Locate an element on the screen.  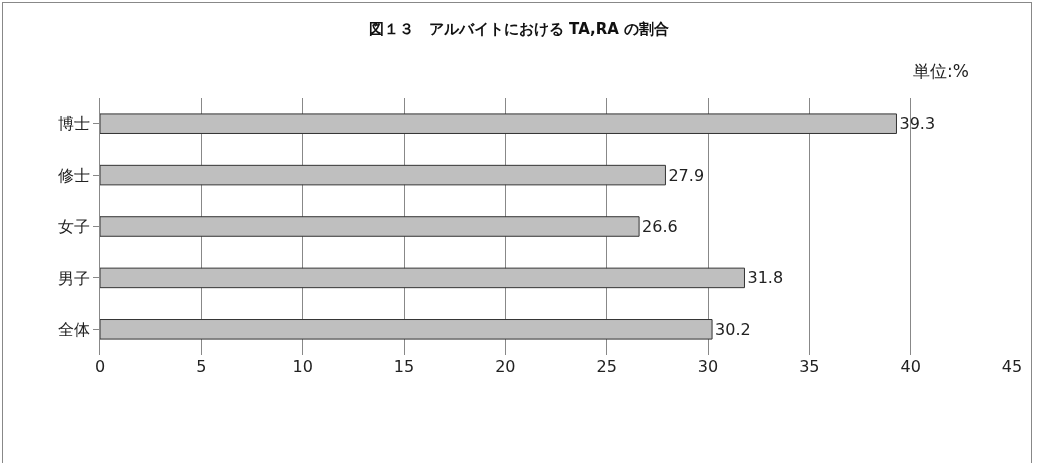
x-tick-label: 35 is located at coordinates (809, 366).